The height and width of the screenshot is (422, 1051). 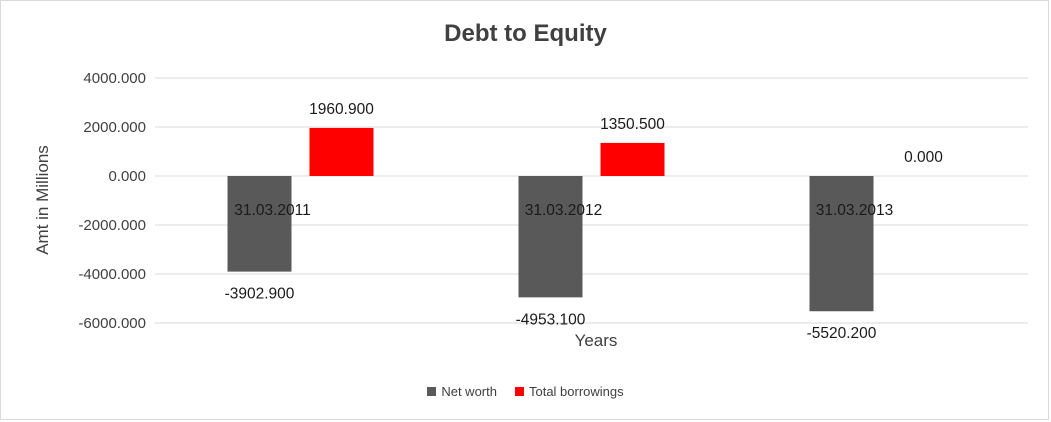 I want to click on data-label: -5520.200, so click(x=842, y=333).